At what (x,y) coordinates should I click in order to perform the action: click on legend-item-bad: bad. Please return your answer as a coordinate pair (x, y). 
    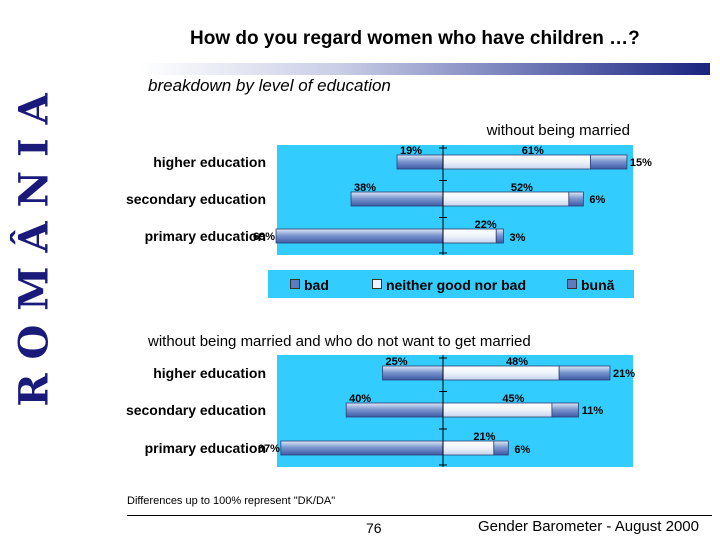
    Looking at the image, I should click on (309, 285).